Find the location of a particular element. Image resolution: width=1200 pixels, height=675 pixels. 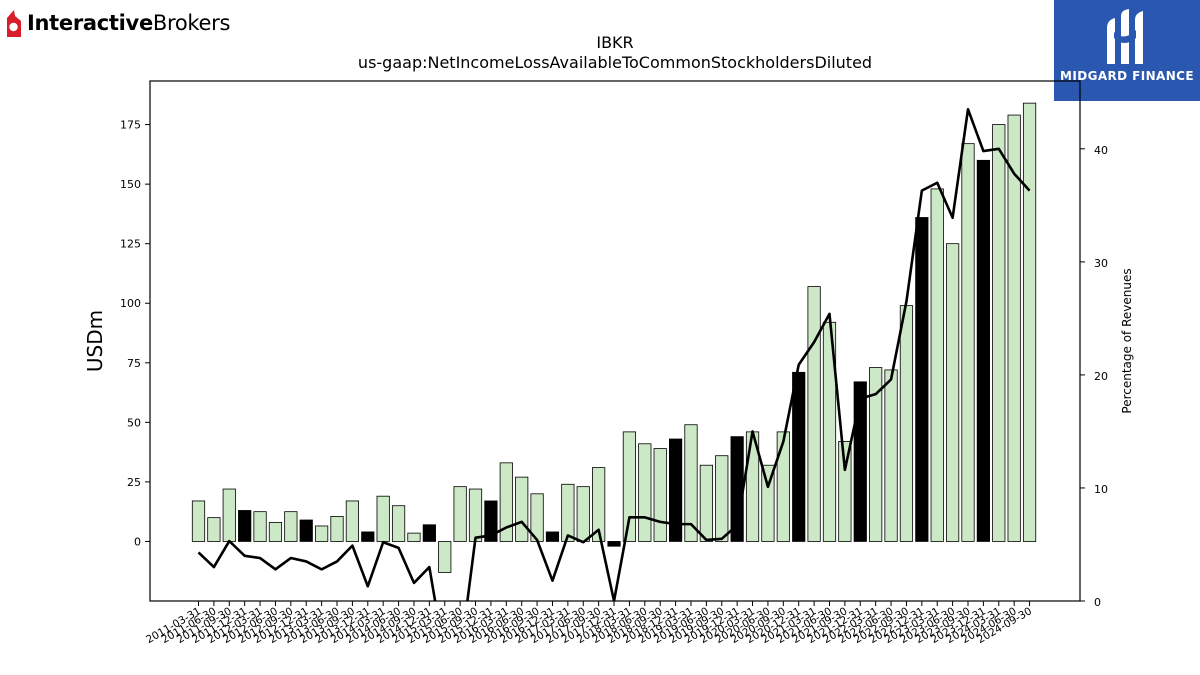

y2-axis-label: Percentage of Revenues is located at coordinates (1127, 340).